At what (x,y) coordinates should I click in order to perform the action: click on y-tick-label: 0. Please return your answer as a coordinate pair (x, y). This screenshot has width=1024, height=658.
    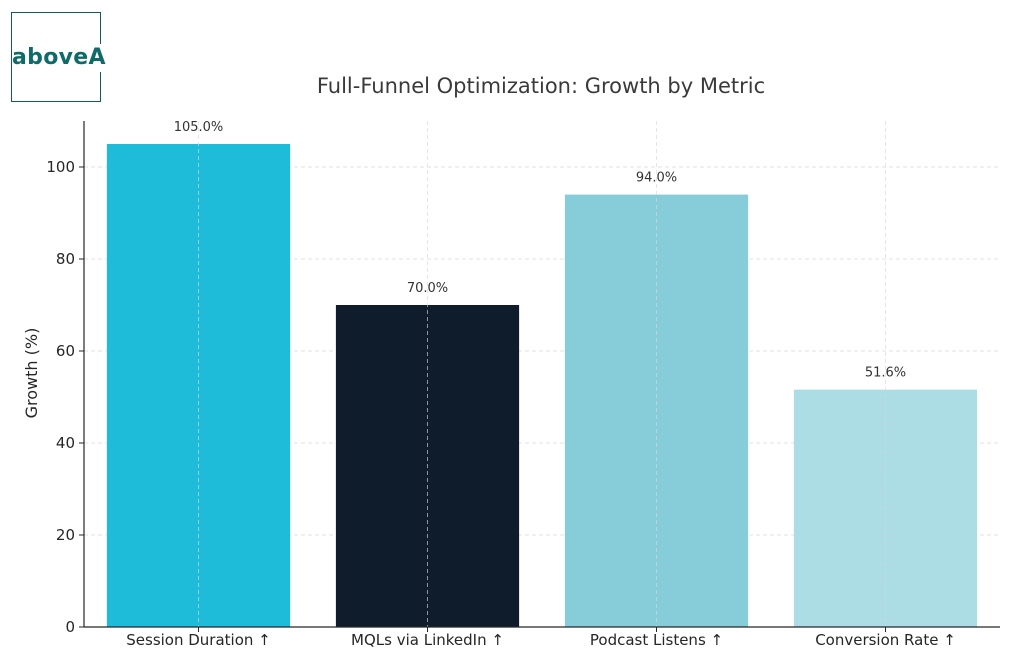
    Looking at the image, I should click on (70, 627).